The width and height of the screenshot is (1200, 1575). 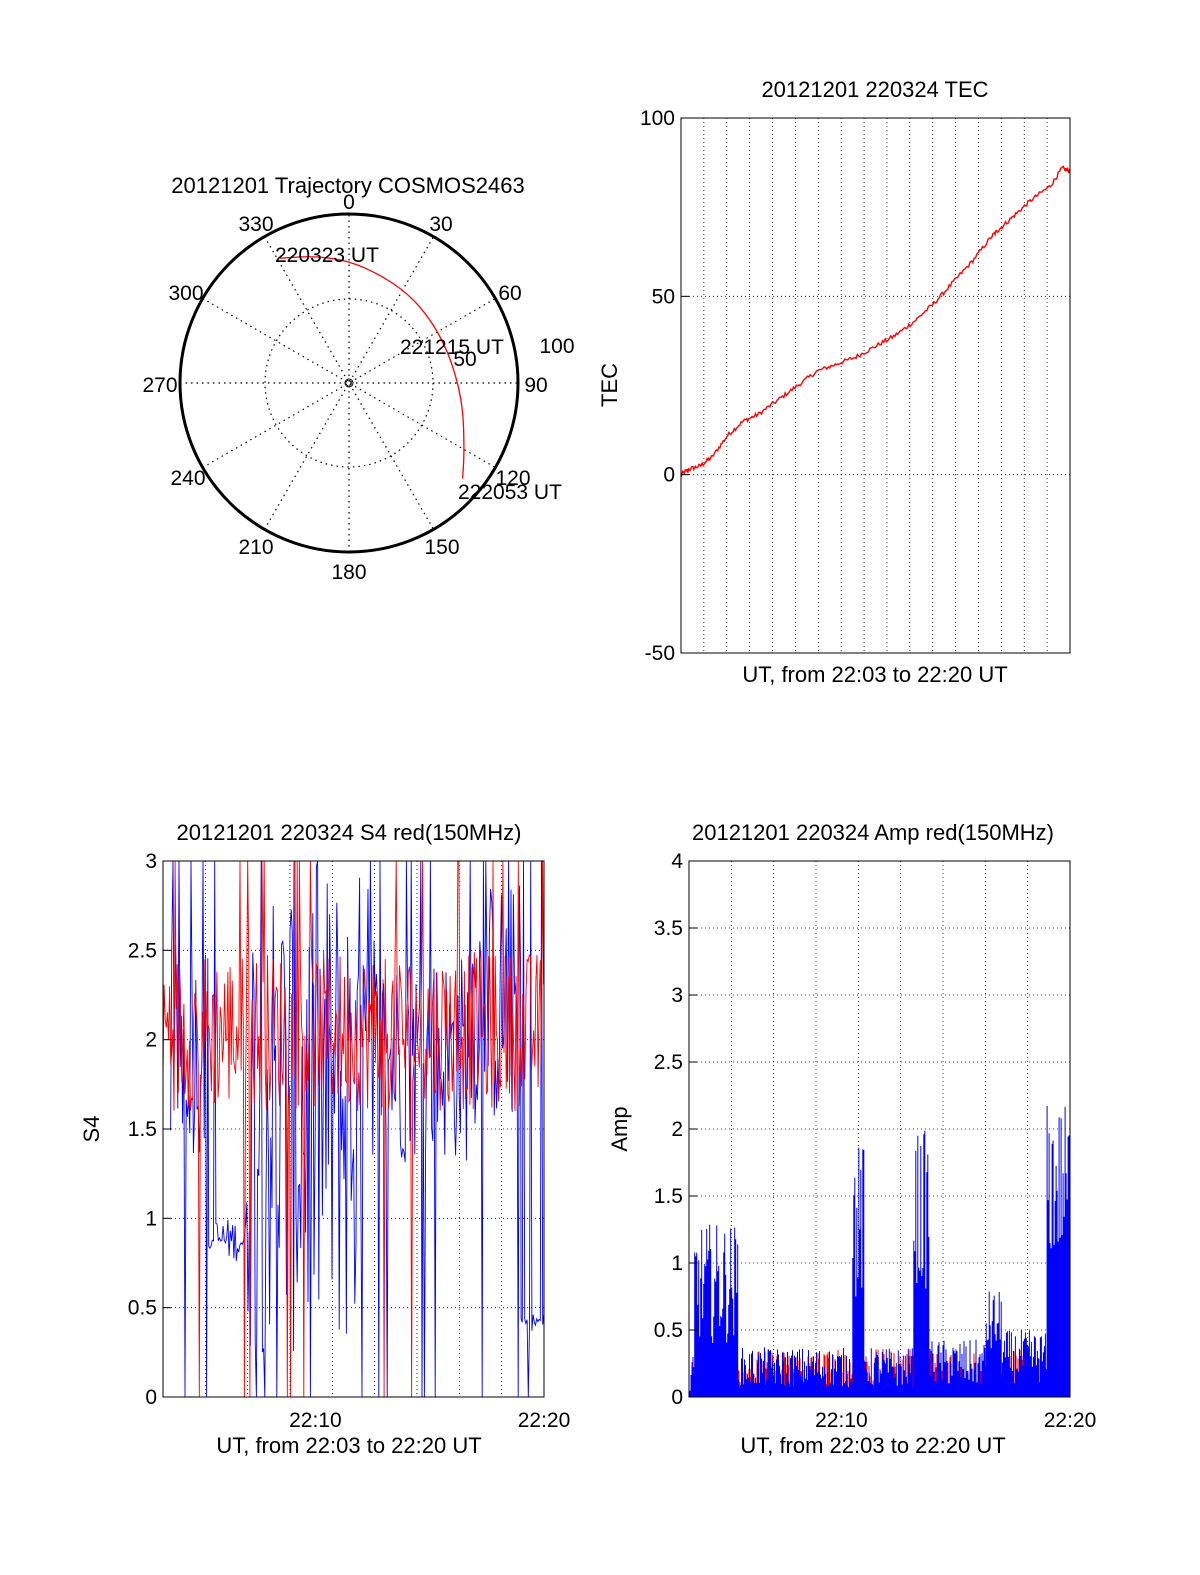 I want to click on s4-blue-series, so click(x=357, y=1129).